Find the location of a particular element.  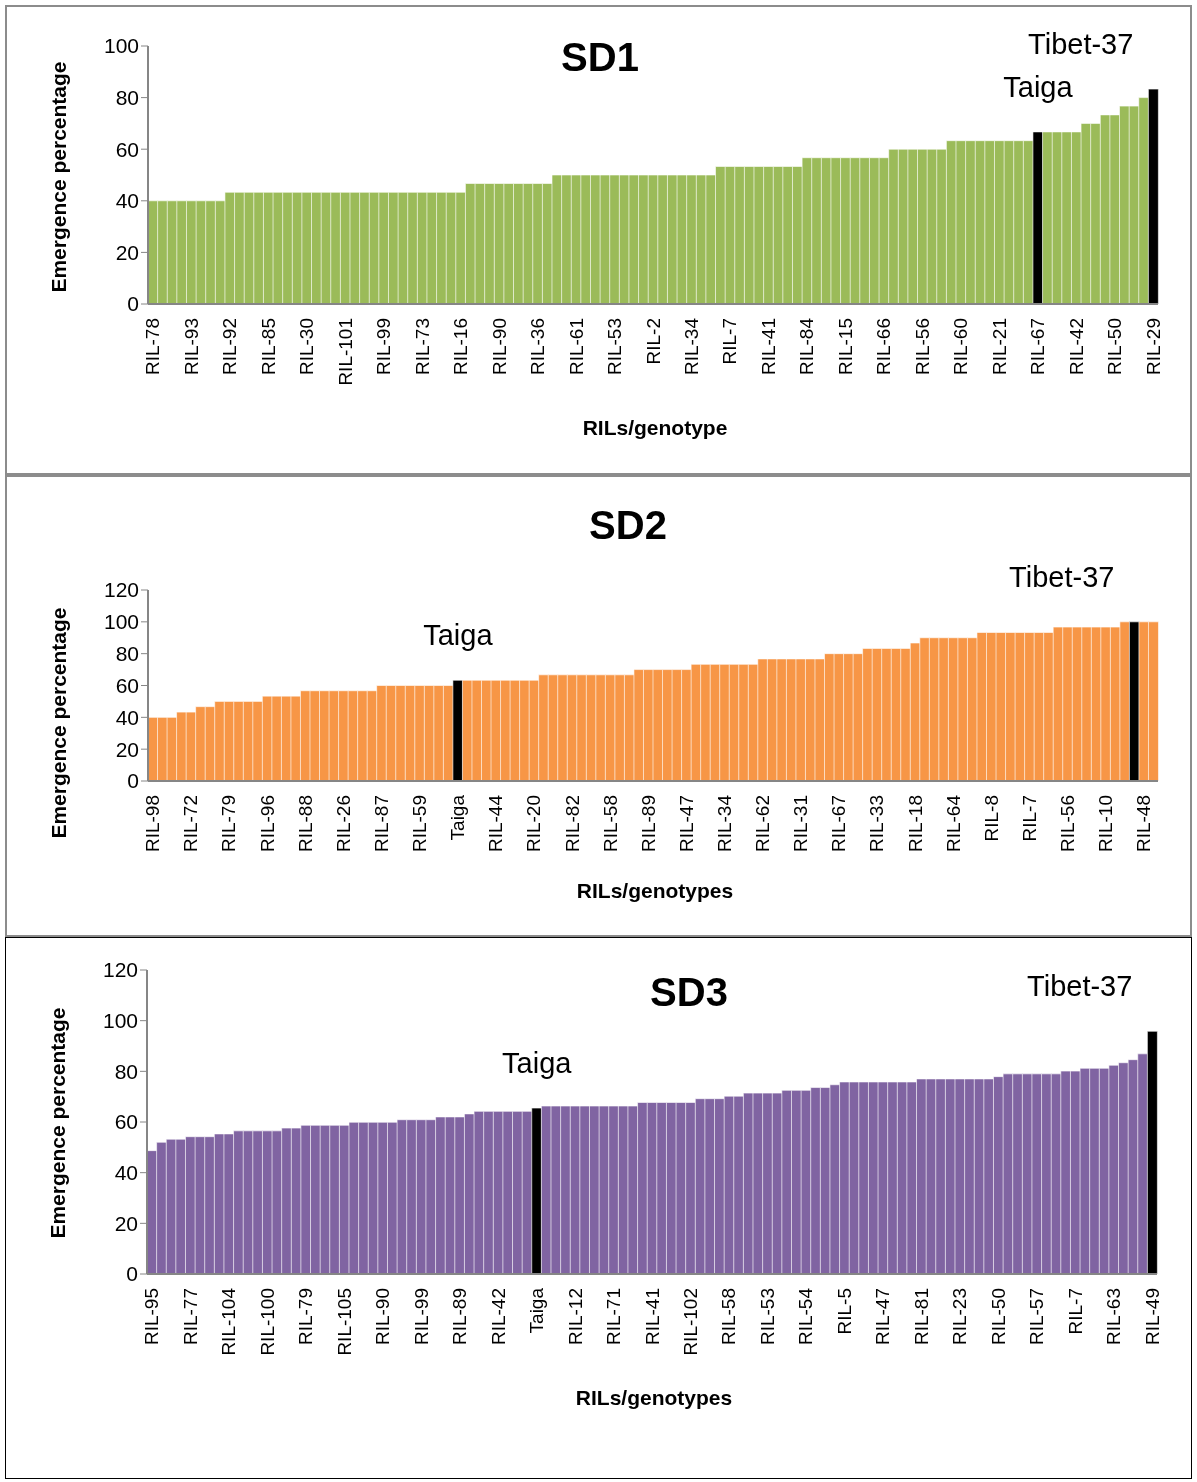

x-tick-label: RIL-102 is located at coordinates (690, 1322).